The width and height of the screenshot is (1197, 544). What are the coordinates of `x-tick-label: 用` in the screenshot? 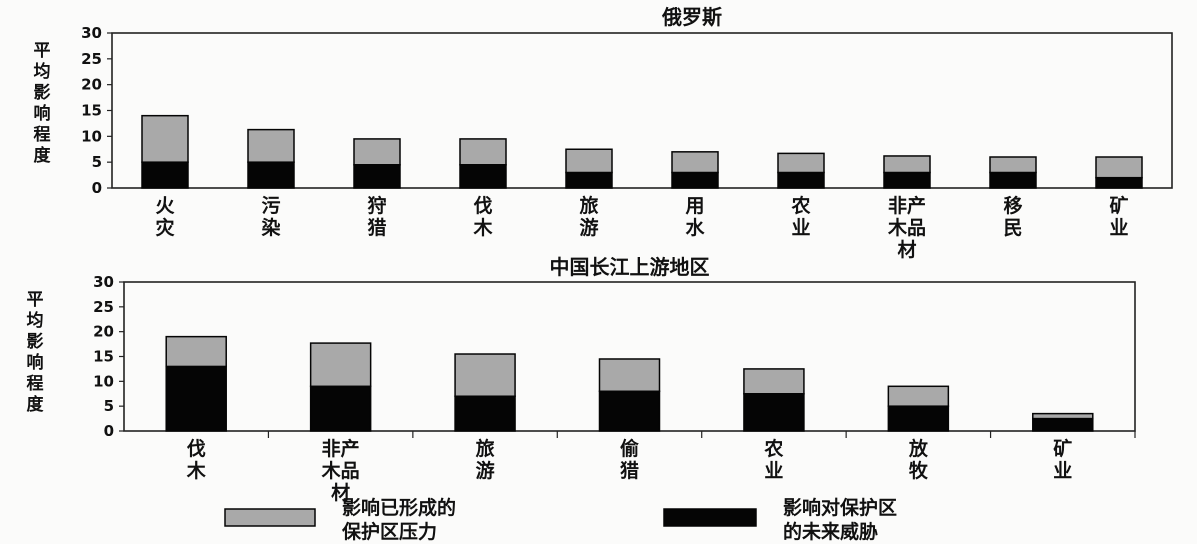 It's located at (694, 206).